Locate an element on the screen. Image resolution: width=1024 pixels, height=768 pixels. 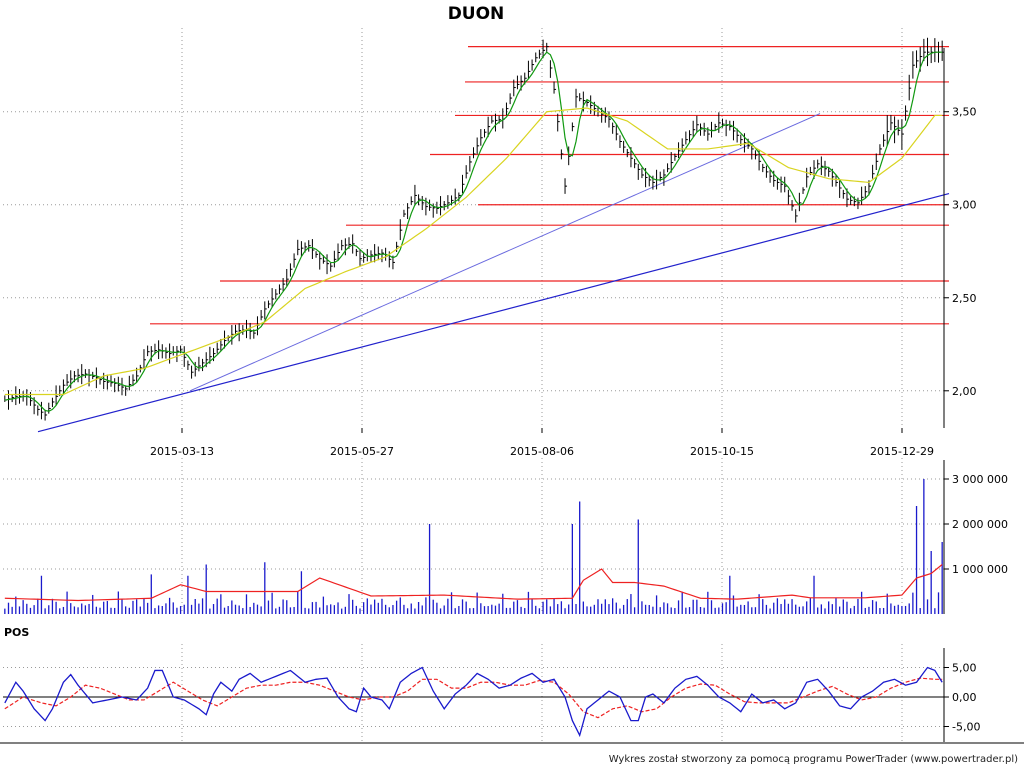
volume-tick-label: 1 000 000 is located at coordinates (980, 569).